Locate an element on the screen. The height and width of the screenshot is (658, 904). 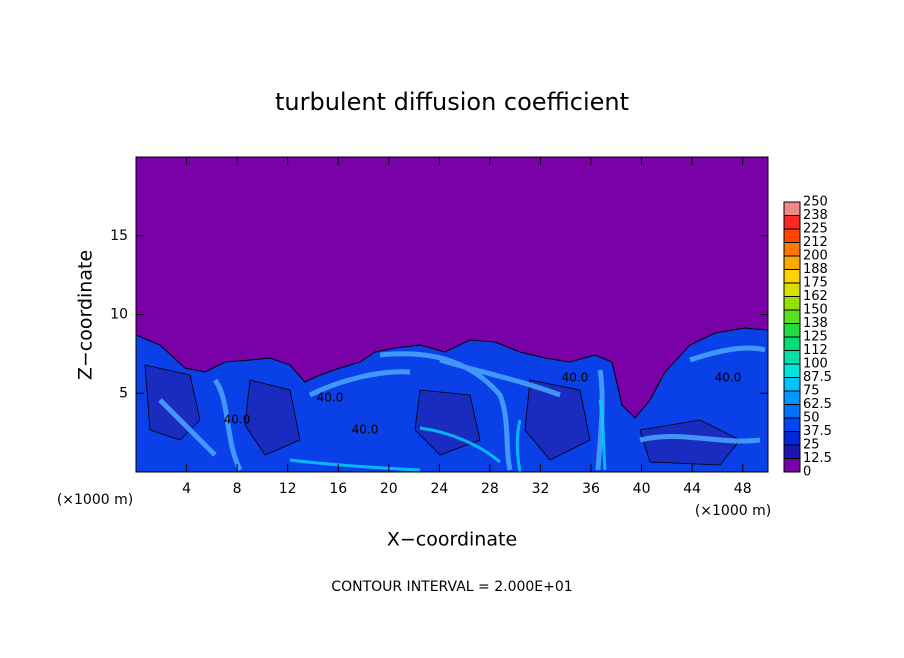
x-tick-label: 28 is located at coordinates (490, 489).